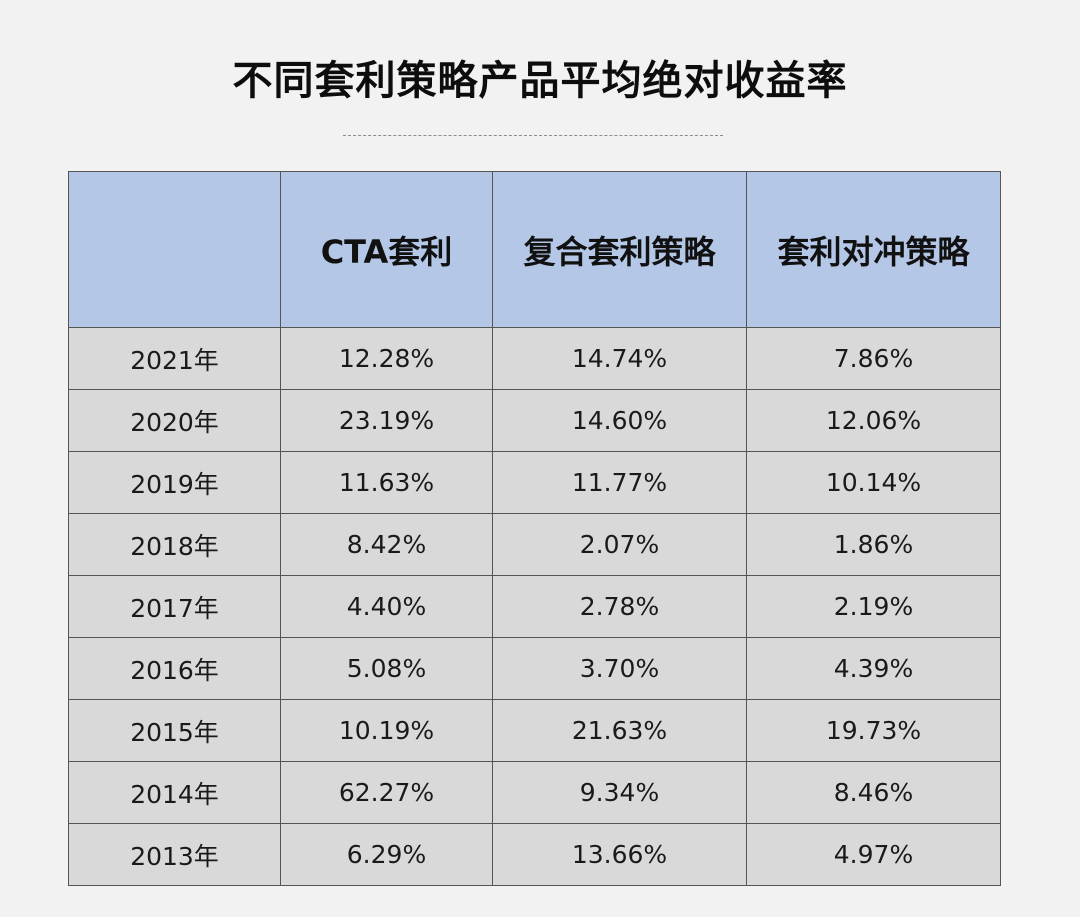  Describe the element at coordinates (619, 420) in the screenshot. I see `composite-arbitrage-cell: 14.60%` at that location.